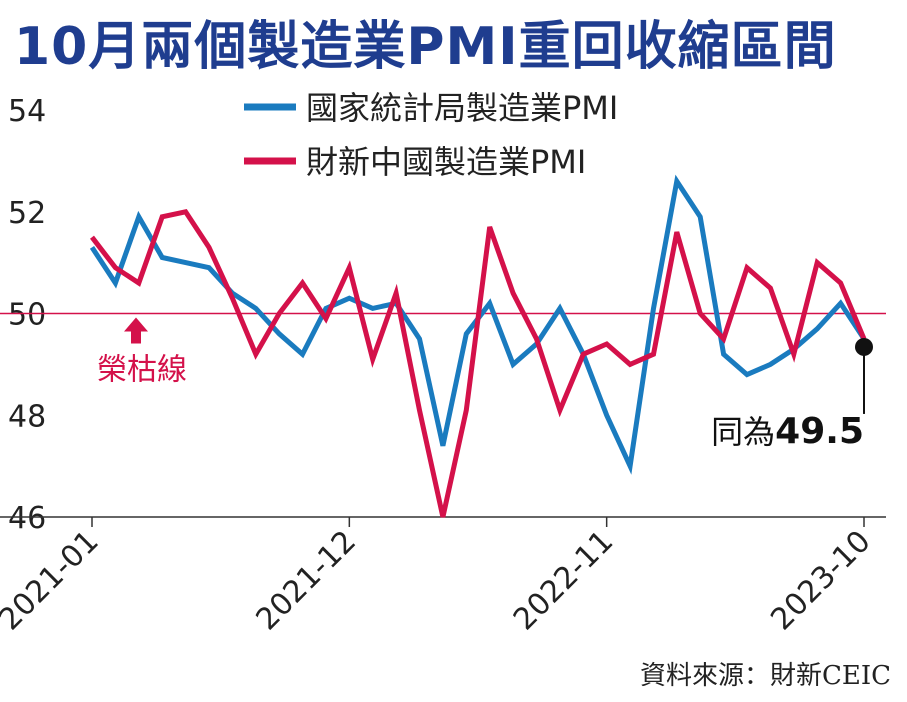 This screenshot has width=907, height=702. I want to click on legend-label: 國家統計局製造業PMI, so click(462, 108).